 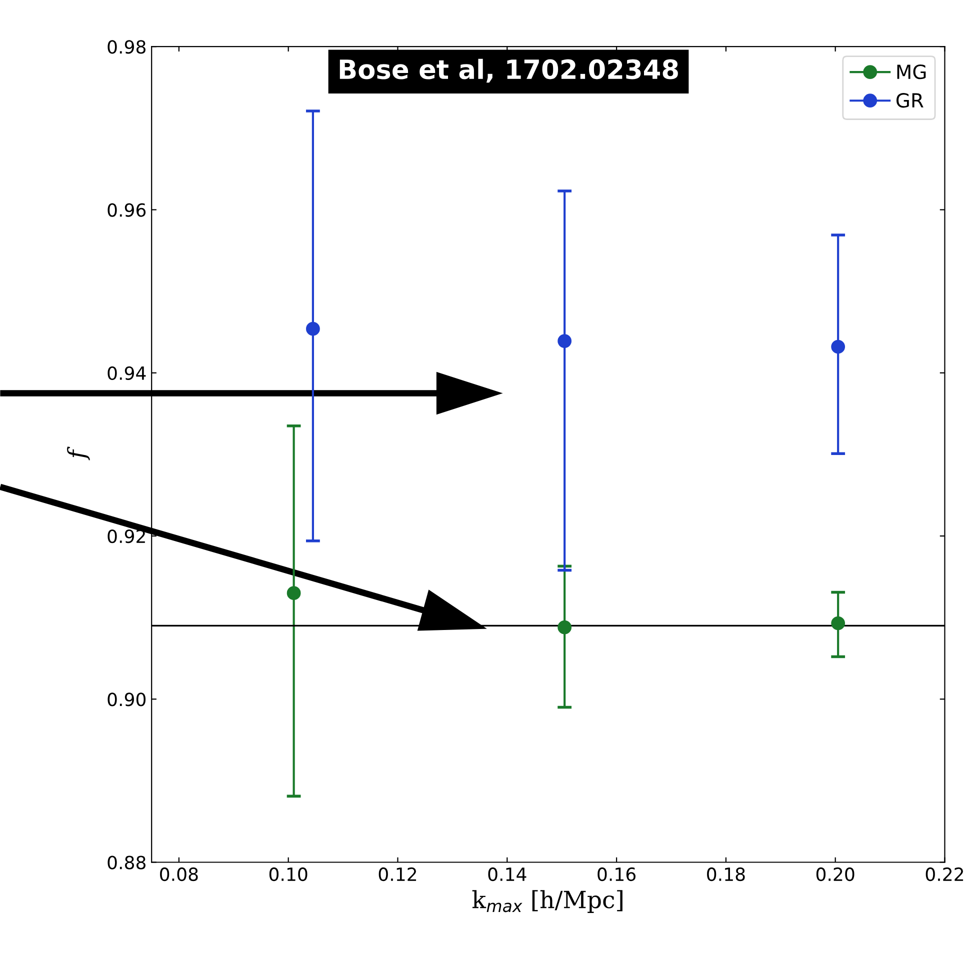 What do you see at coordinates (507, 874) in the screenshot?
I see `x-tick-label: 0.14` at bounding box center [507, 874].